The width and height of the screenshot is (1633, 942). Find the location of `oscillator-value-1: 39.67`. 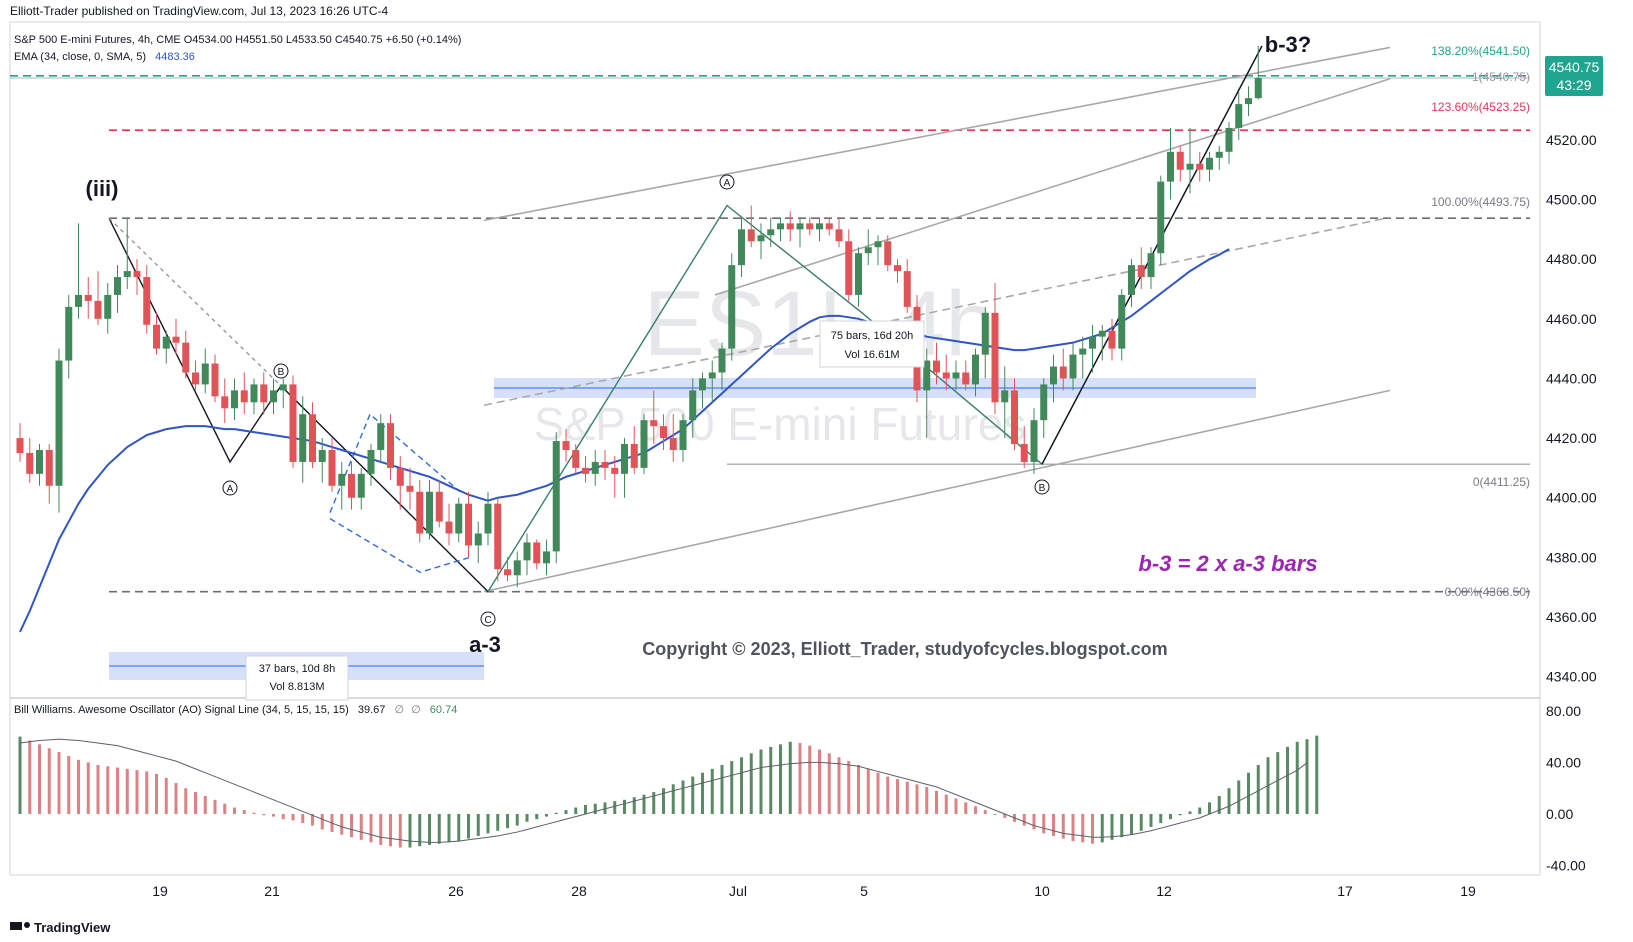

oscillator-value-1: 39.67 is located at coordinates (371, 710).